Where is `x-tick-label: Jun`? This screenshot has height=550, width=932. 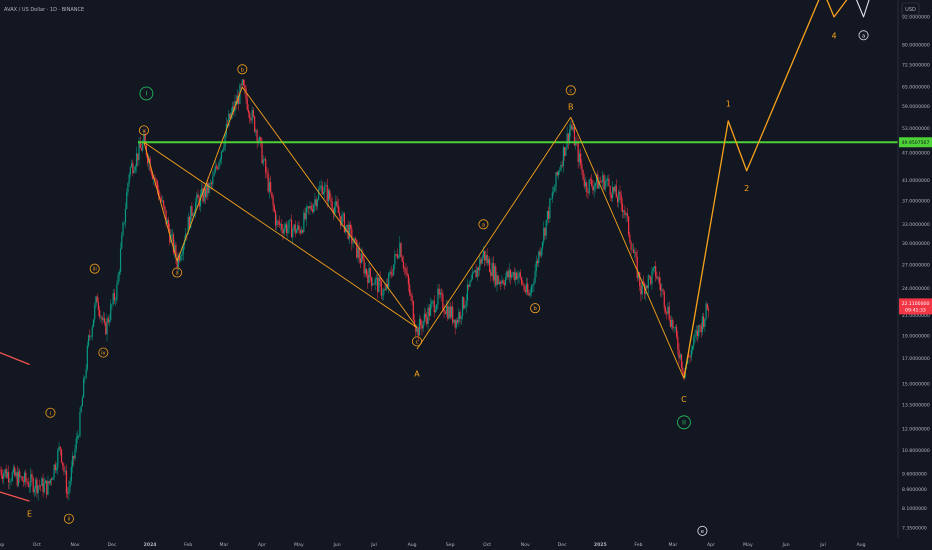 x-tick-label: Jun is located at coordinates (336, 545).